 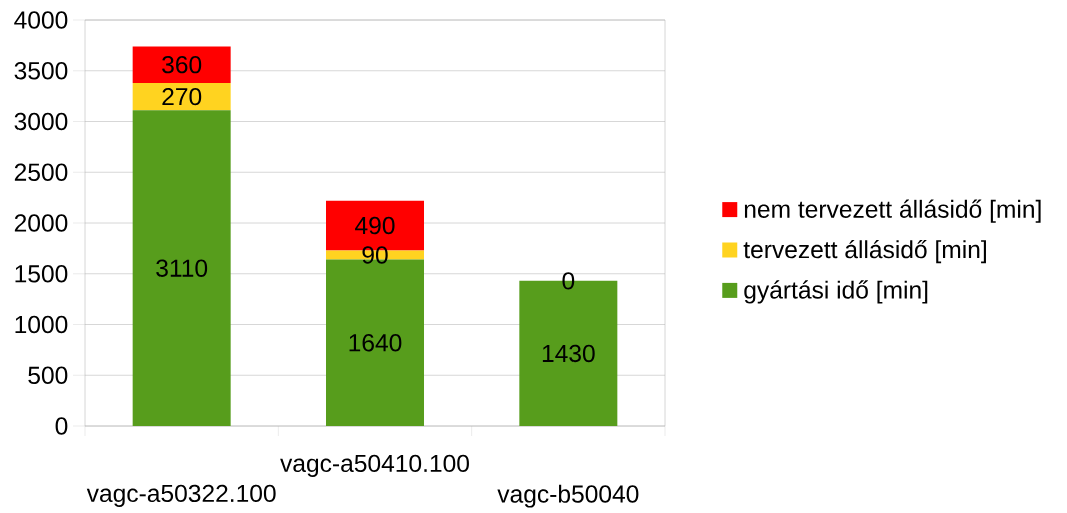 What do you see at coordinates (864, 251) in the screenshot?
I see `legend-label: tervezett állásidő [min]` at bounding box center [864, 251].